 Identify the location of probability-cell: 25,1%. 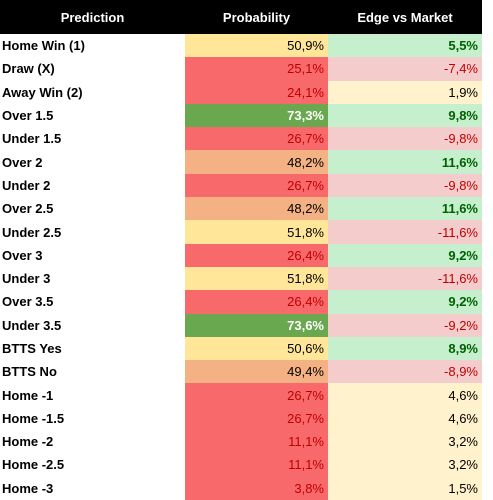
(256, 69).